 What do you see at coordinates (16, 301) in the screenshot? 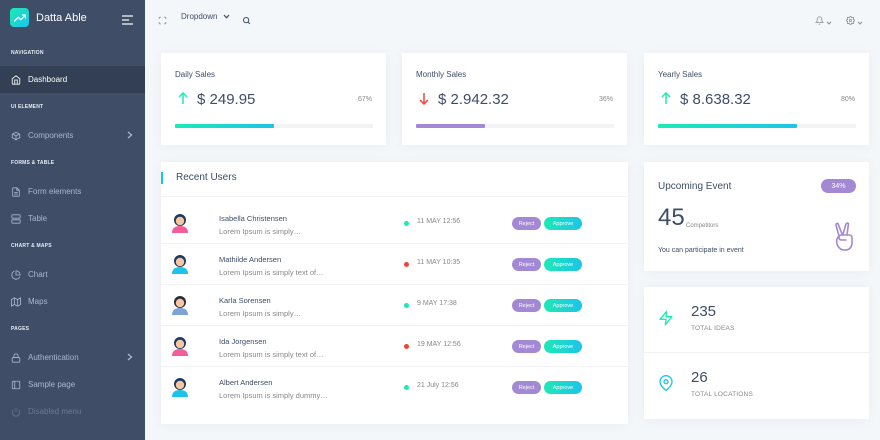
I see `map-icon` at bounding box center [16, 301].